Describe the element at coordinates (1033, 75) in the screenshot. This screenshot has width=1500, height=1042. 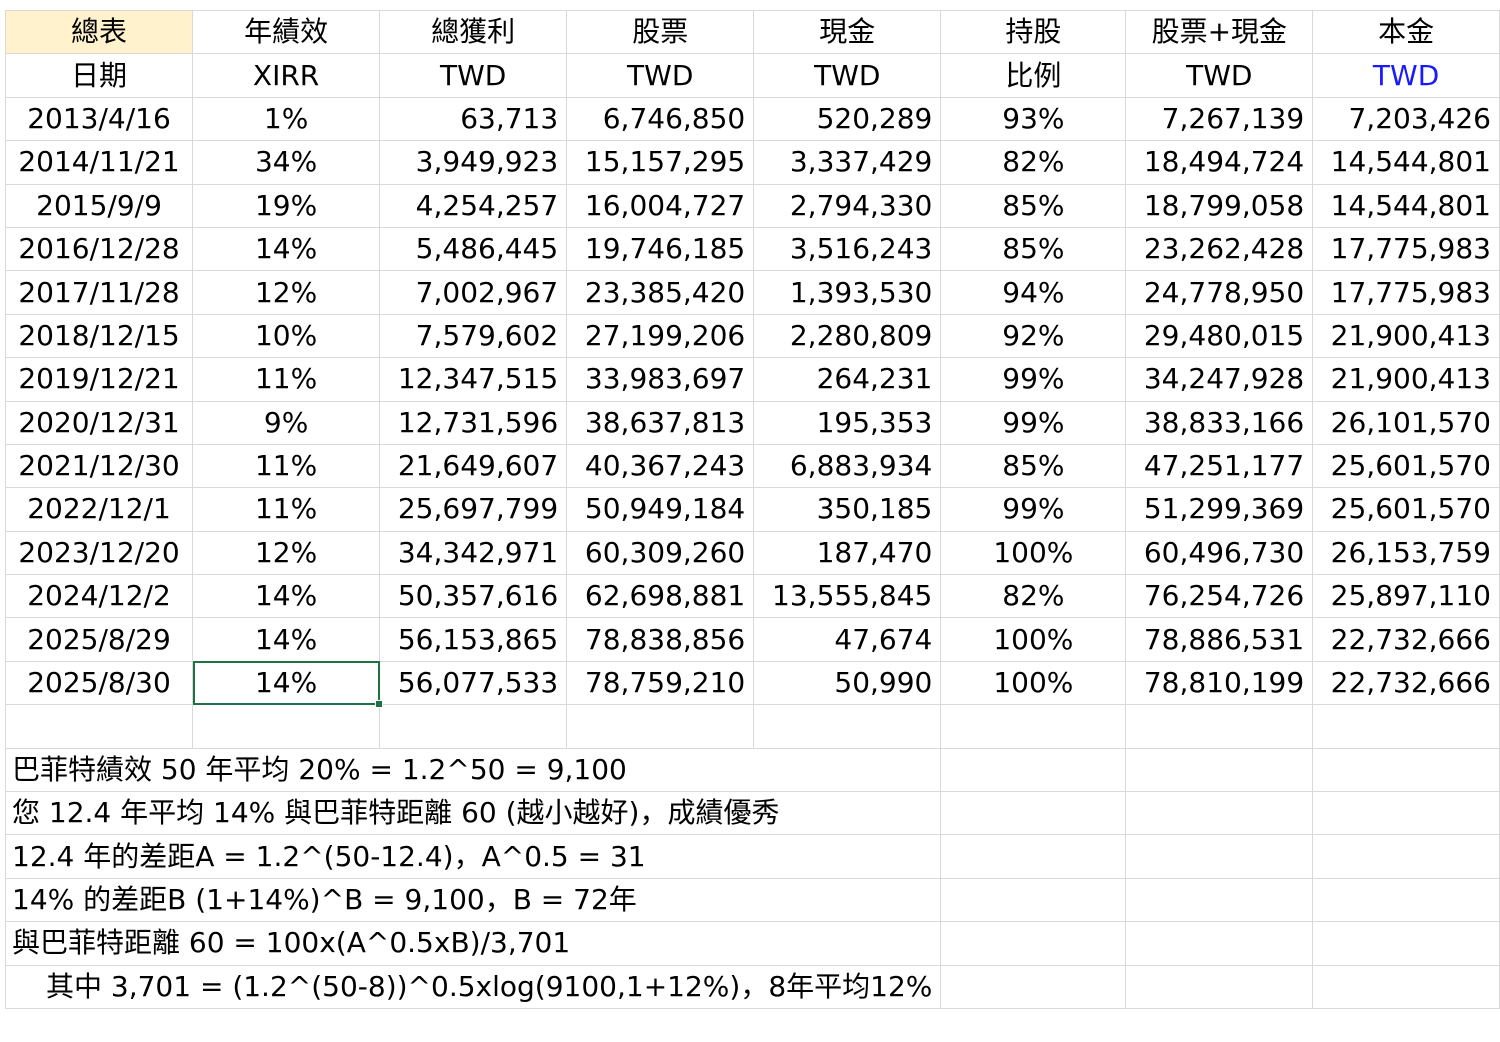
I see `header-cell-ratio: 比例` at that location.